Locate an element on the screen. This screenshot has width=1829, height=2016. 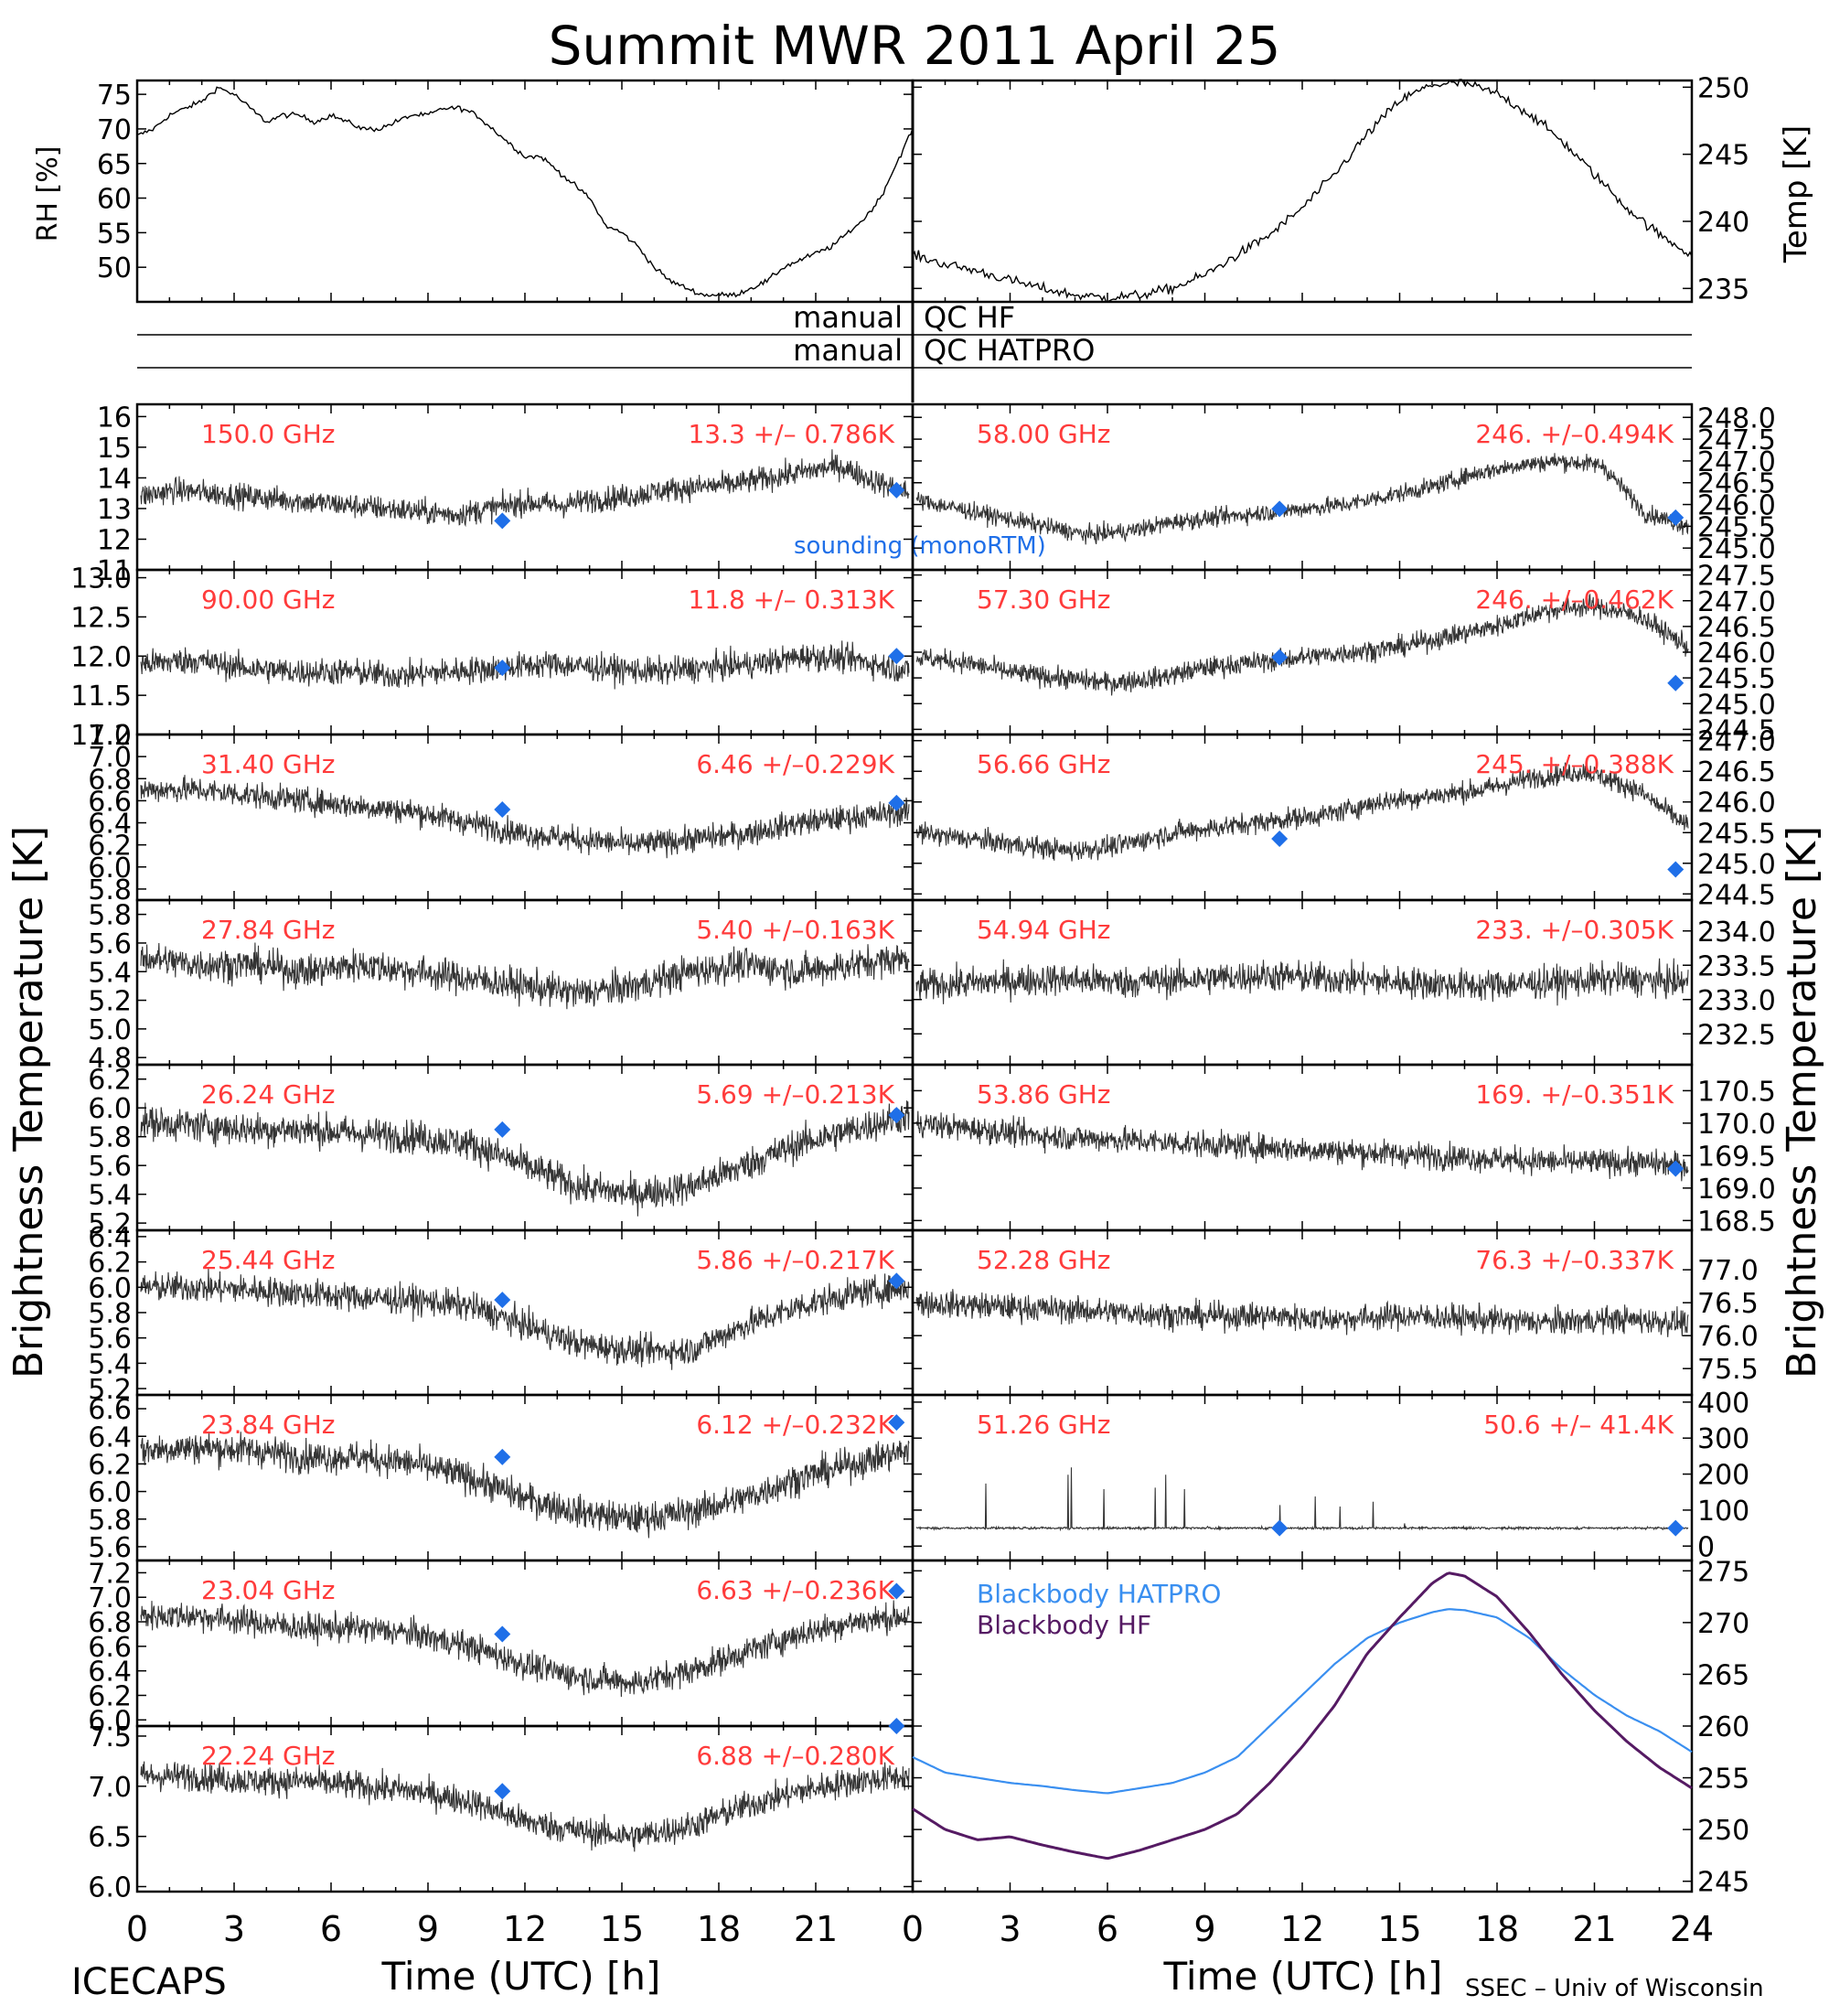
stats-label: 246. +/–0.462K is located at coordinates (1574, 599).